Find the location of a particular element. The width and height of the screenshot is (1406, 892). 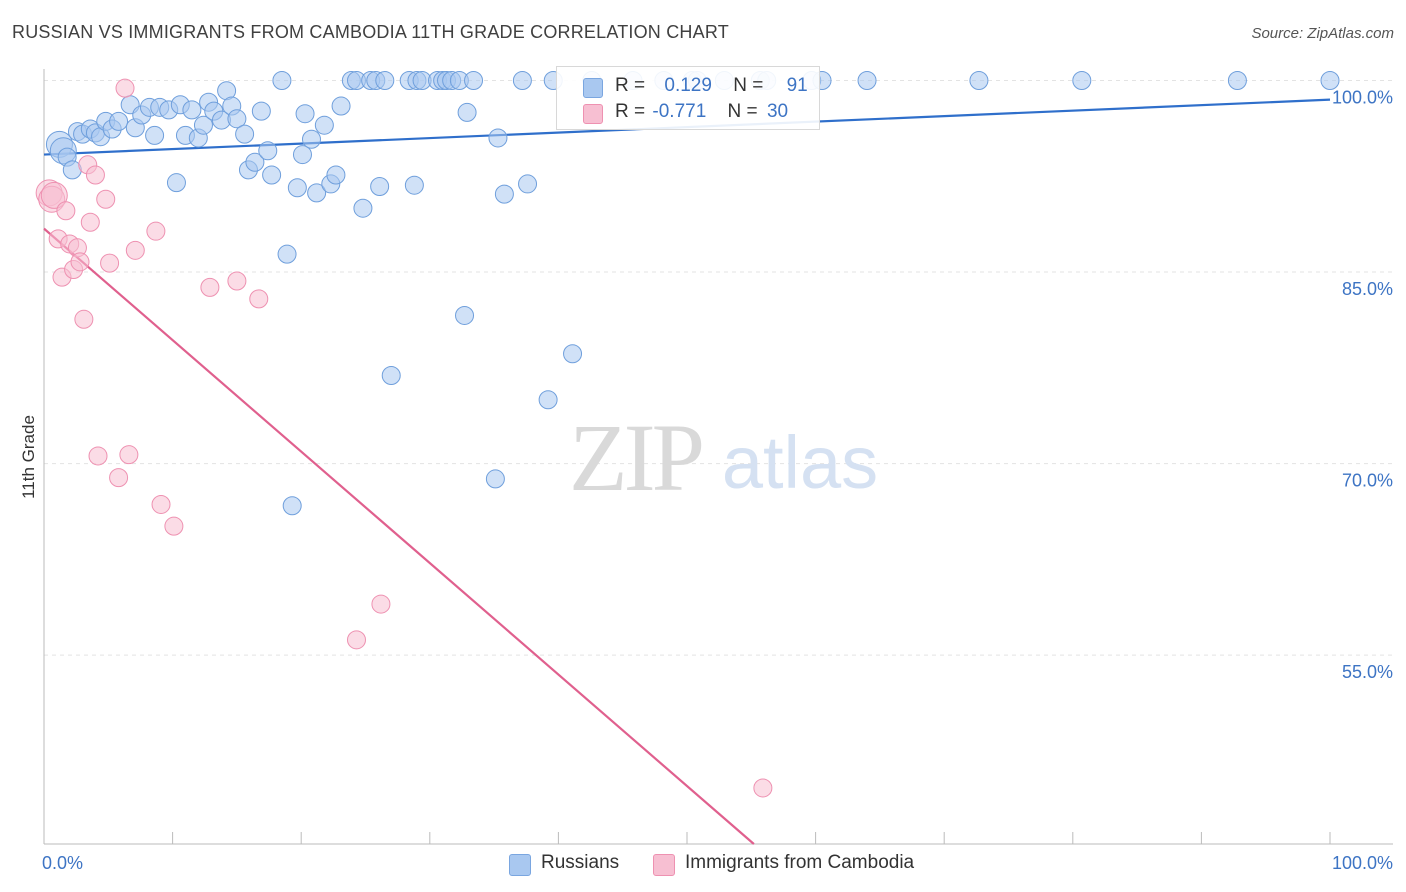

y-tick-label-1: 85.0% is located at coordinates (1367, 289).